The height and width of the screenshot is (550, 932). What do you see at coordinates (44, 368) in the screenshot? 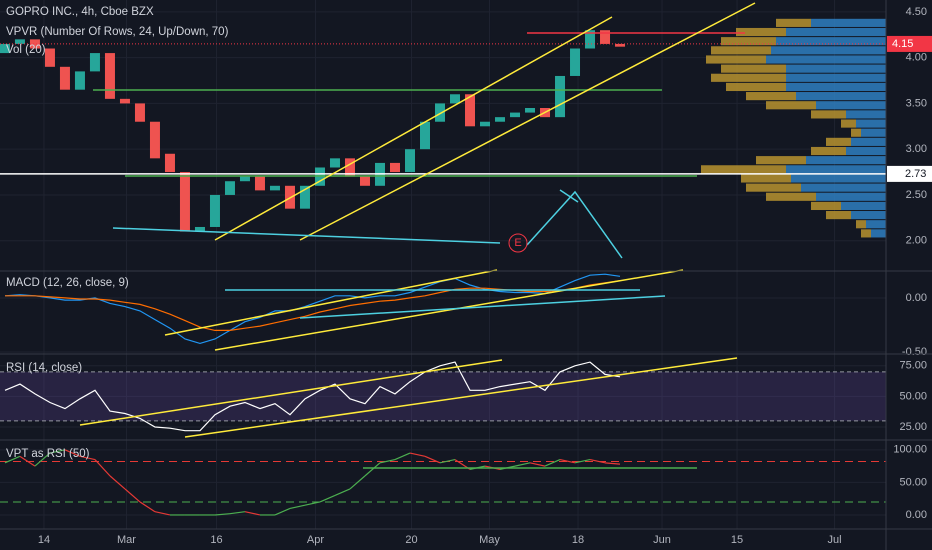
I see `indicator-legend: RSI (14, close)` at bounding box center [44, 368].